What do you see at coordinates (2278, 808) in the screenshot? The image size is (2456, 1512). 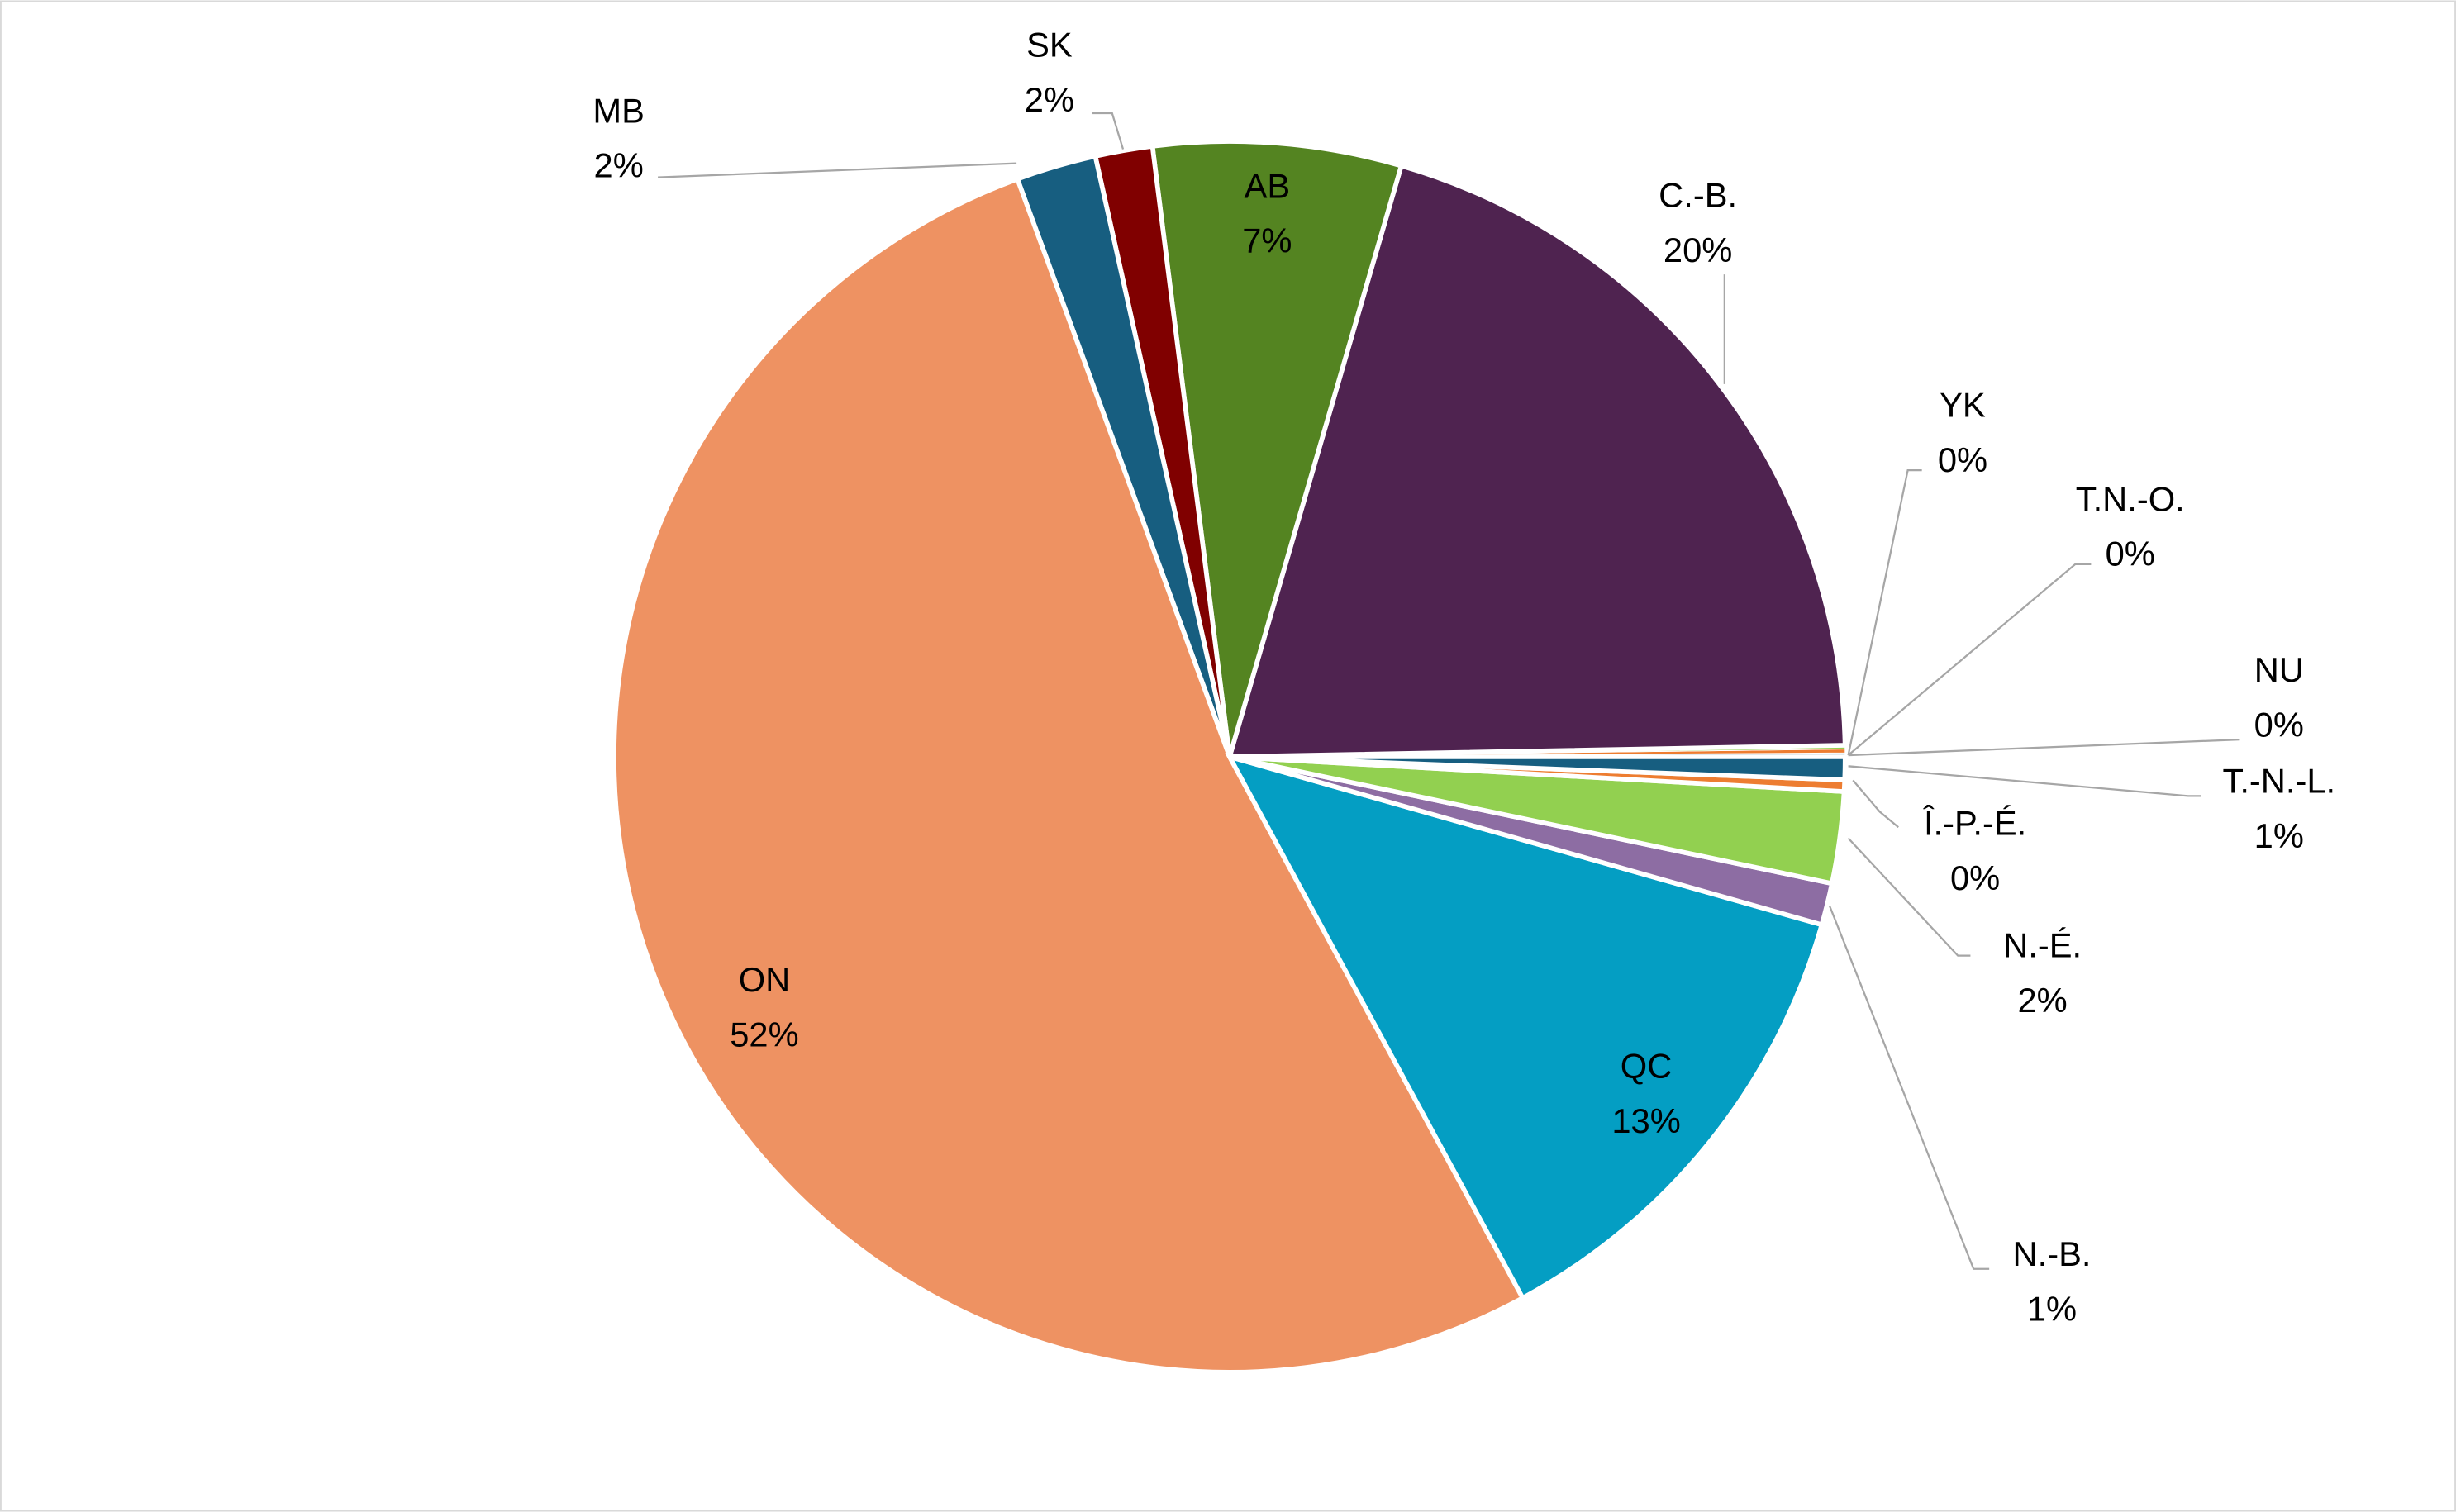 I see `data-label-t-n-l: T.-N.-L. 1%` at bounding box center [2278, 808].